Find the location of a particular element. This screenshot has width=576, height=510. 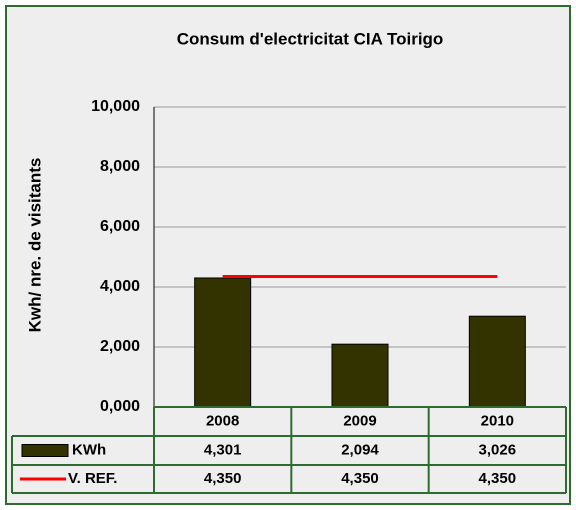

chart-title: Consum d'electricitat CIA Toirigo is located at coordinates (310, 38).